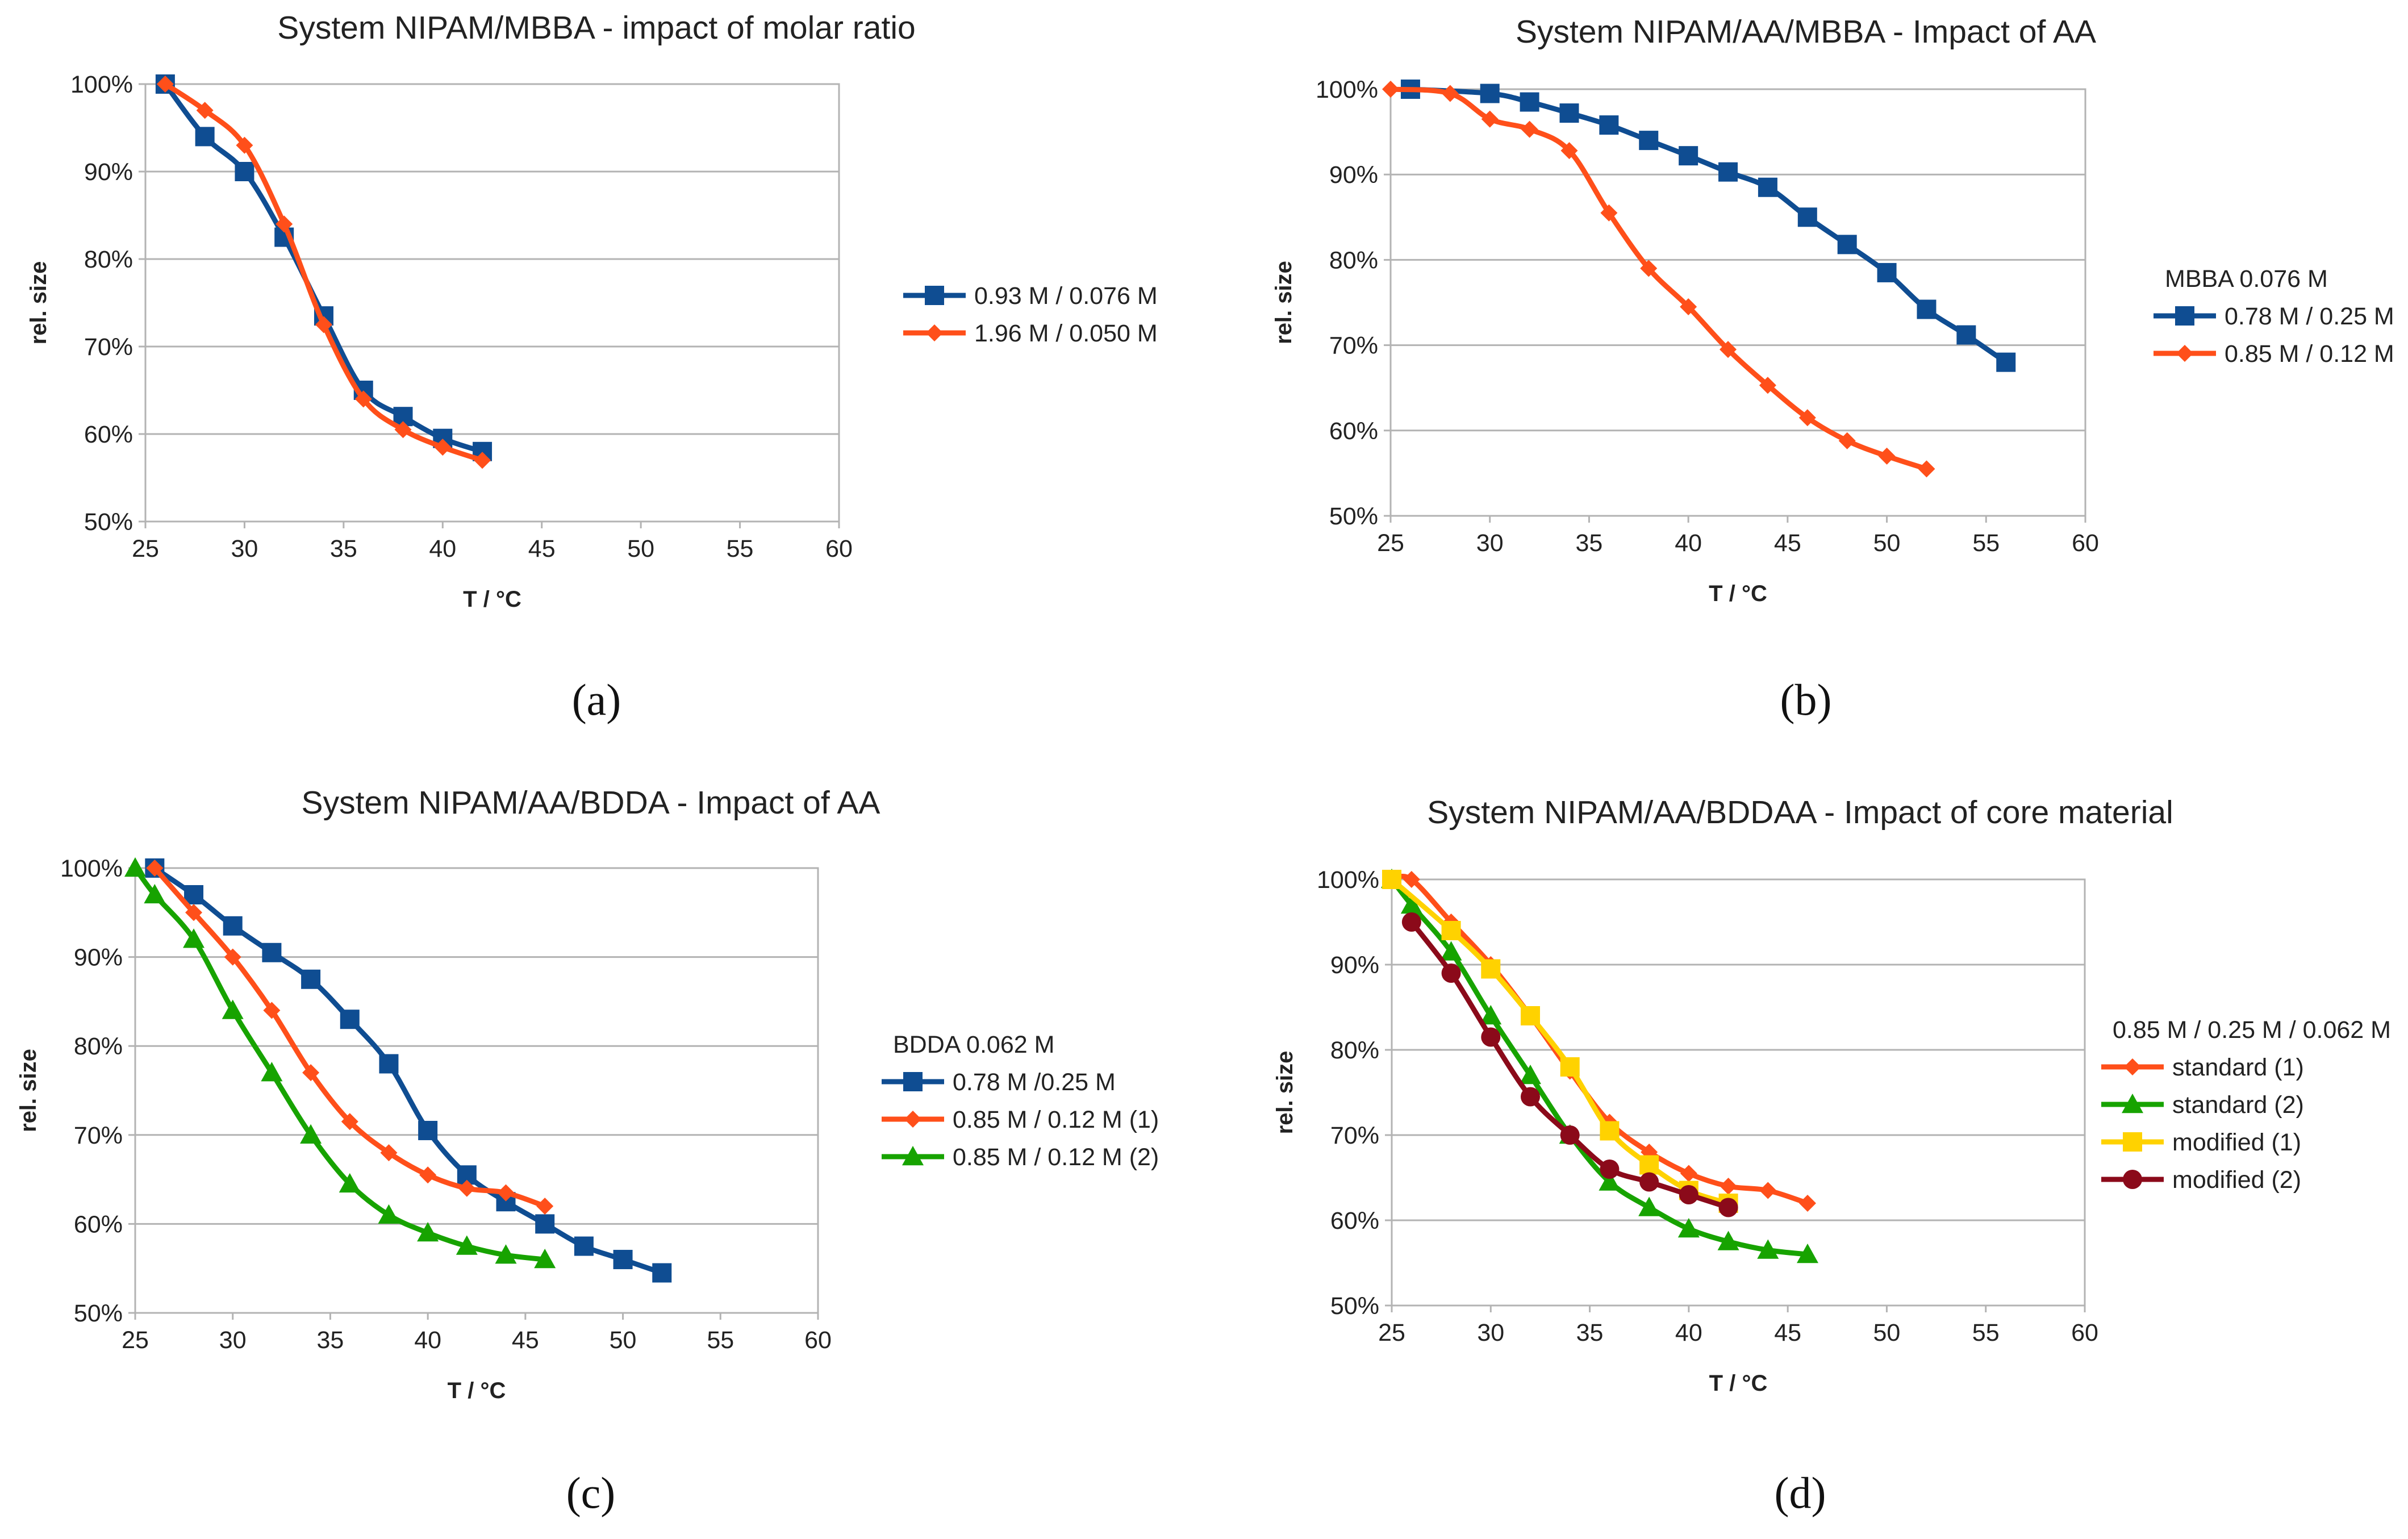 This screenshot has height=1539, width=2408. I want to click on x-tick-label: 60, so click(839, 548).